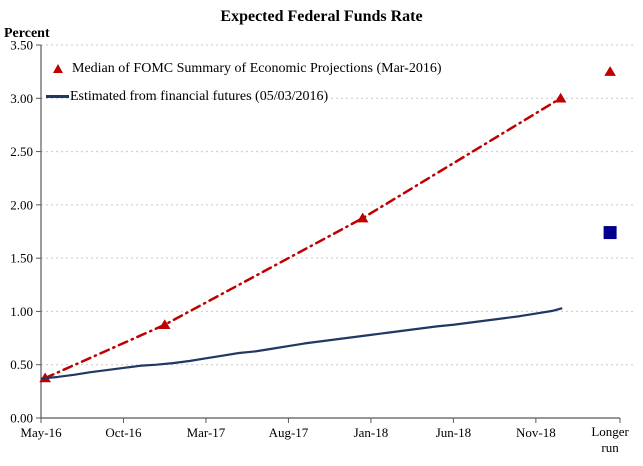  I want to click on x-tick-label: Oct-16, so click(123, 432).